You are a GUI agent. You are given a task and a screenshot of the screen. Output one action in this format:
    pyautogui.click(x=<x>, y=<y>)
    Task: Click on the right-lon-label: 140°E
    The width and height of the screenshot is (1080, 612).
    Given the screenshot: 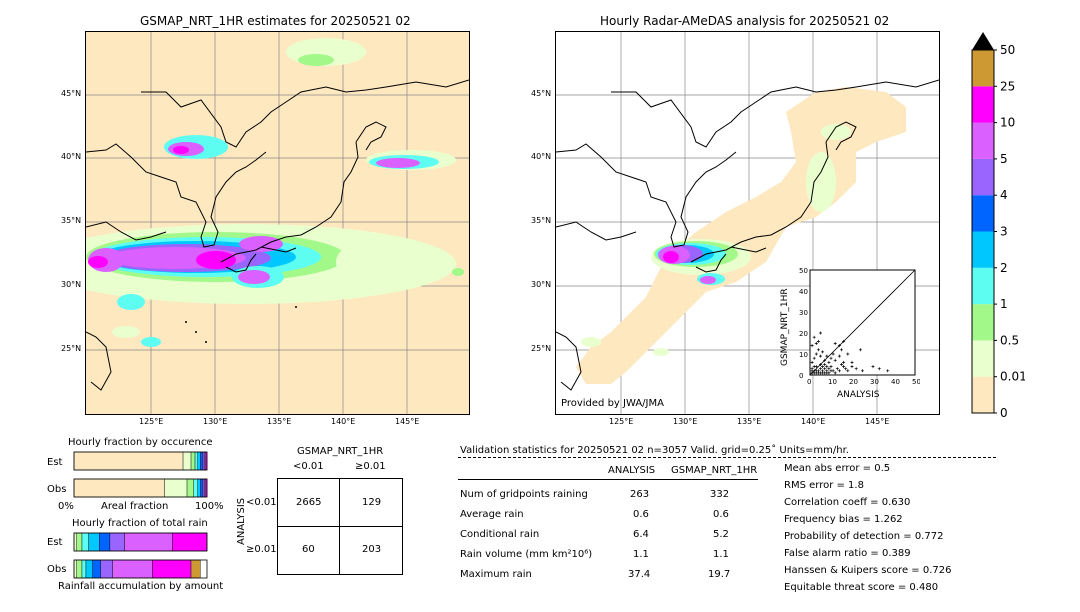 What is the action you would take?
    pyautogui.click(x=813, y=421)
    